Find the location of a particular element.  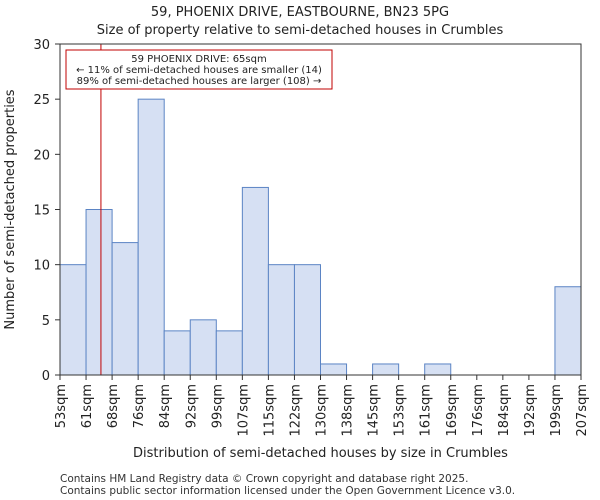

x-tick-label: 153sqm is located at coordinates (400, 410).